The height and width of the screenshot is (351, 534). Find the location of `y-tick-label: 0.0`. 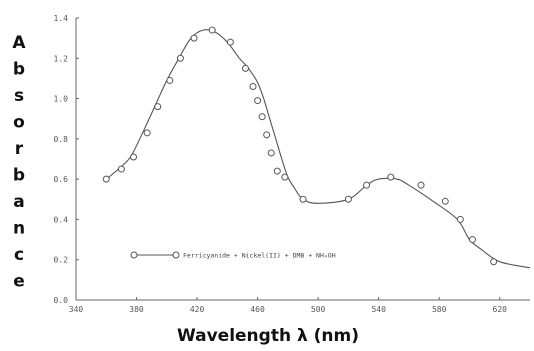

y-tick-label: 0.0 is located at coordinates (61, 300).